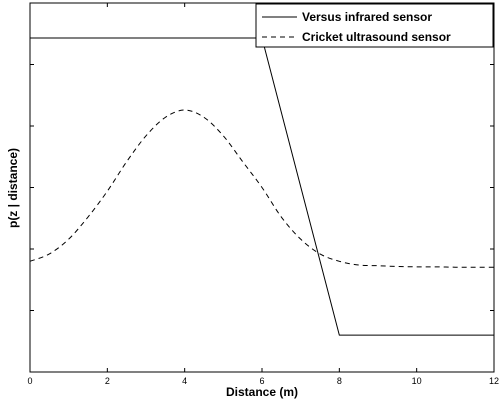  Describe the element at coordinates (376, 37) in the screenshot. I see `legend-label-ultrasound: Cricket ultrasound sensor` at that location.